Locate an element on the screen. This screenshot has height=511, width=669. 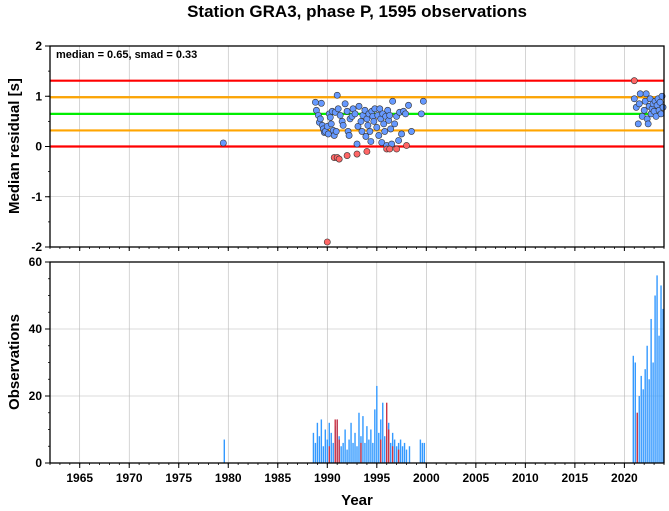
year-tick-label: 1990 is located at coordinates (327, 478).